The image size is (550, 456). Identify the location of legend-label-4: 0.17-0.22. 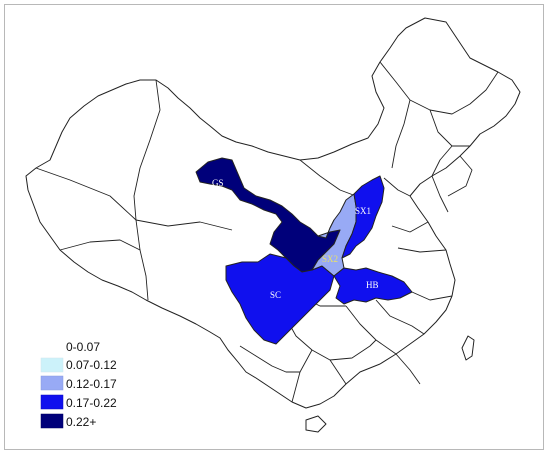
(91, 403).